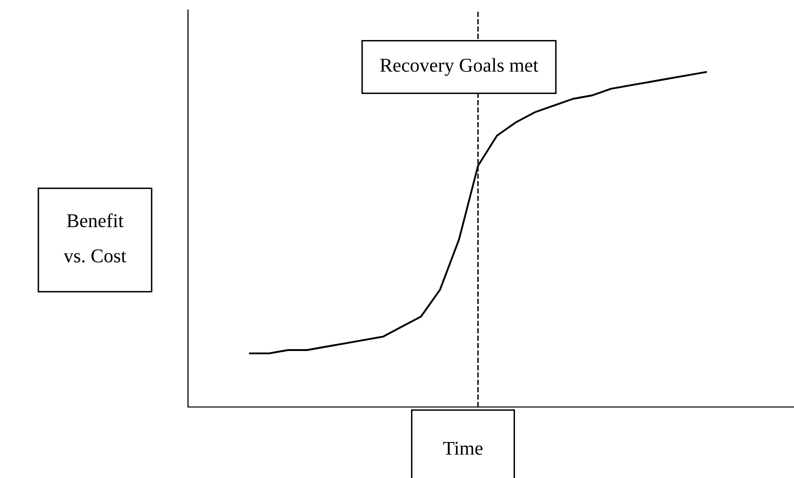 The height and width of the screenshot is (478, 794). Describe the element at coordinates (95, 238) in the screenshot. I see `text: Benefit vs. Cost` at that location.